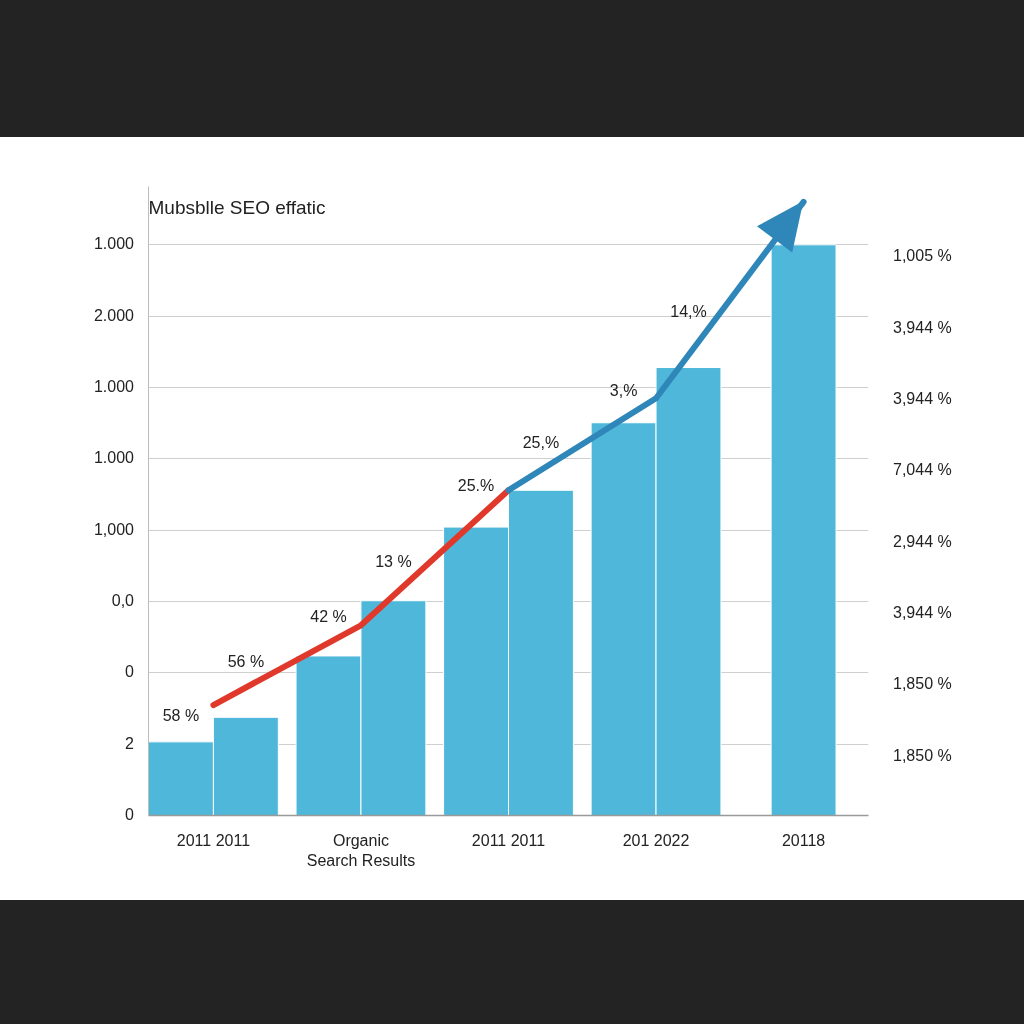 This screenshot has width=1024, height=1024. I want to click on annotation: 58 %, so click(181, 716).